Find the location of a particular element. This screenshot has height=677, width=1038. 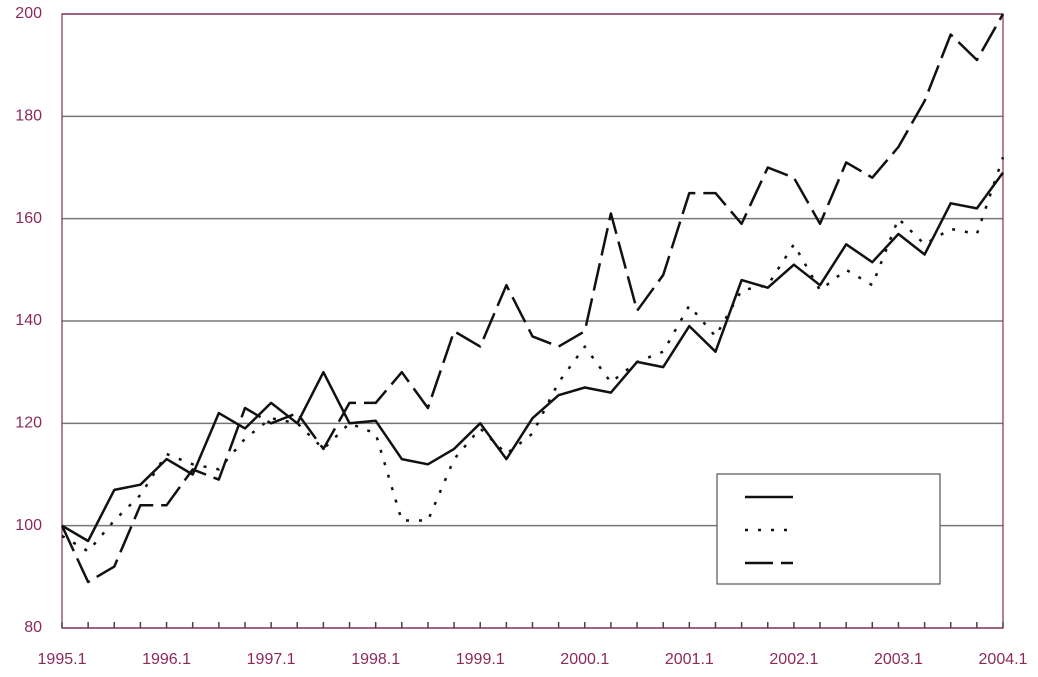

y-tick-label: 100 is located at coordinates (28, 525).